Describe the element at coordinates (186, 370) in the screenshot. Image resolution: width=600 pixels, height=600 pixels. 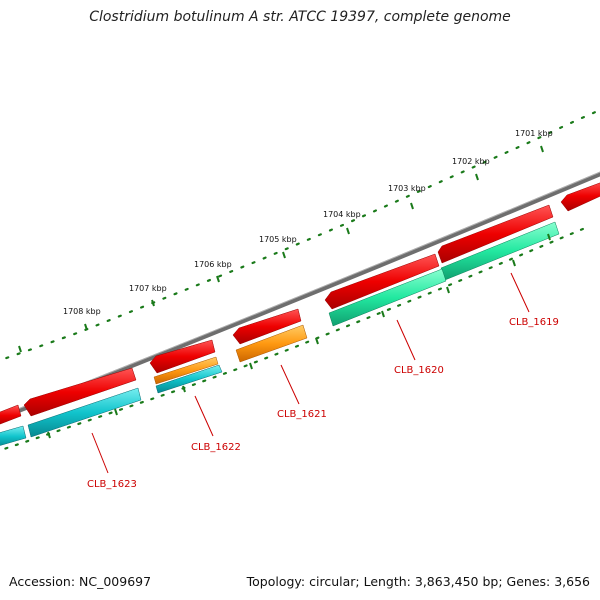
I see `cds-clb-1622-a` at that location.